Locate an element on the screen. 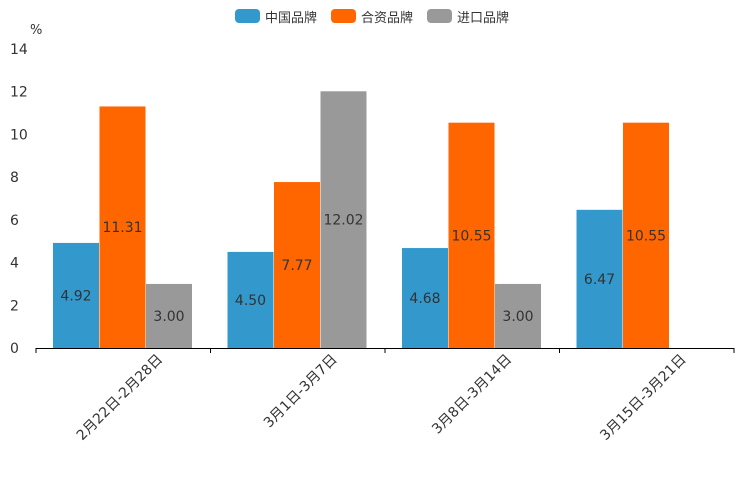  data-label: 6.47 is located at coordinates (599, 280).